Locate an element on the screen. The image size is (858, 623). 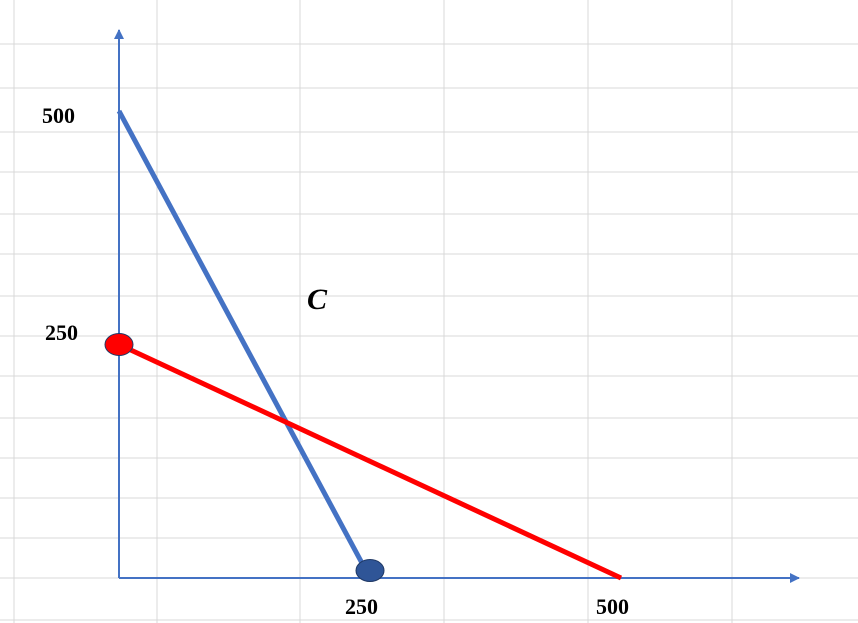
x-tick-label-250: 250 is located at coordinates (361, 606).